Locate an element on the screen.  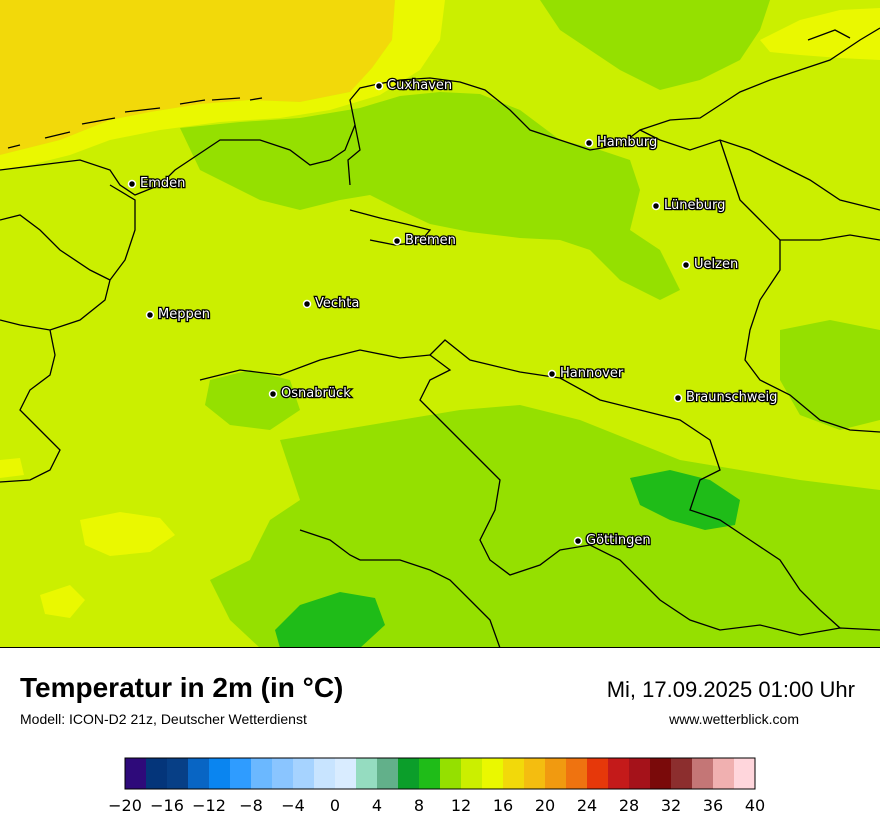
yellow-patch-w is located at coordinates (127, 534).